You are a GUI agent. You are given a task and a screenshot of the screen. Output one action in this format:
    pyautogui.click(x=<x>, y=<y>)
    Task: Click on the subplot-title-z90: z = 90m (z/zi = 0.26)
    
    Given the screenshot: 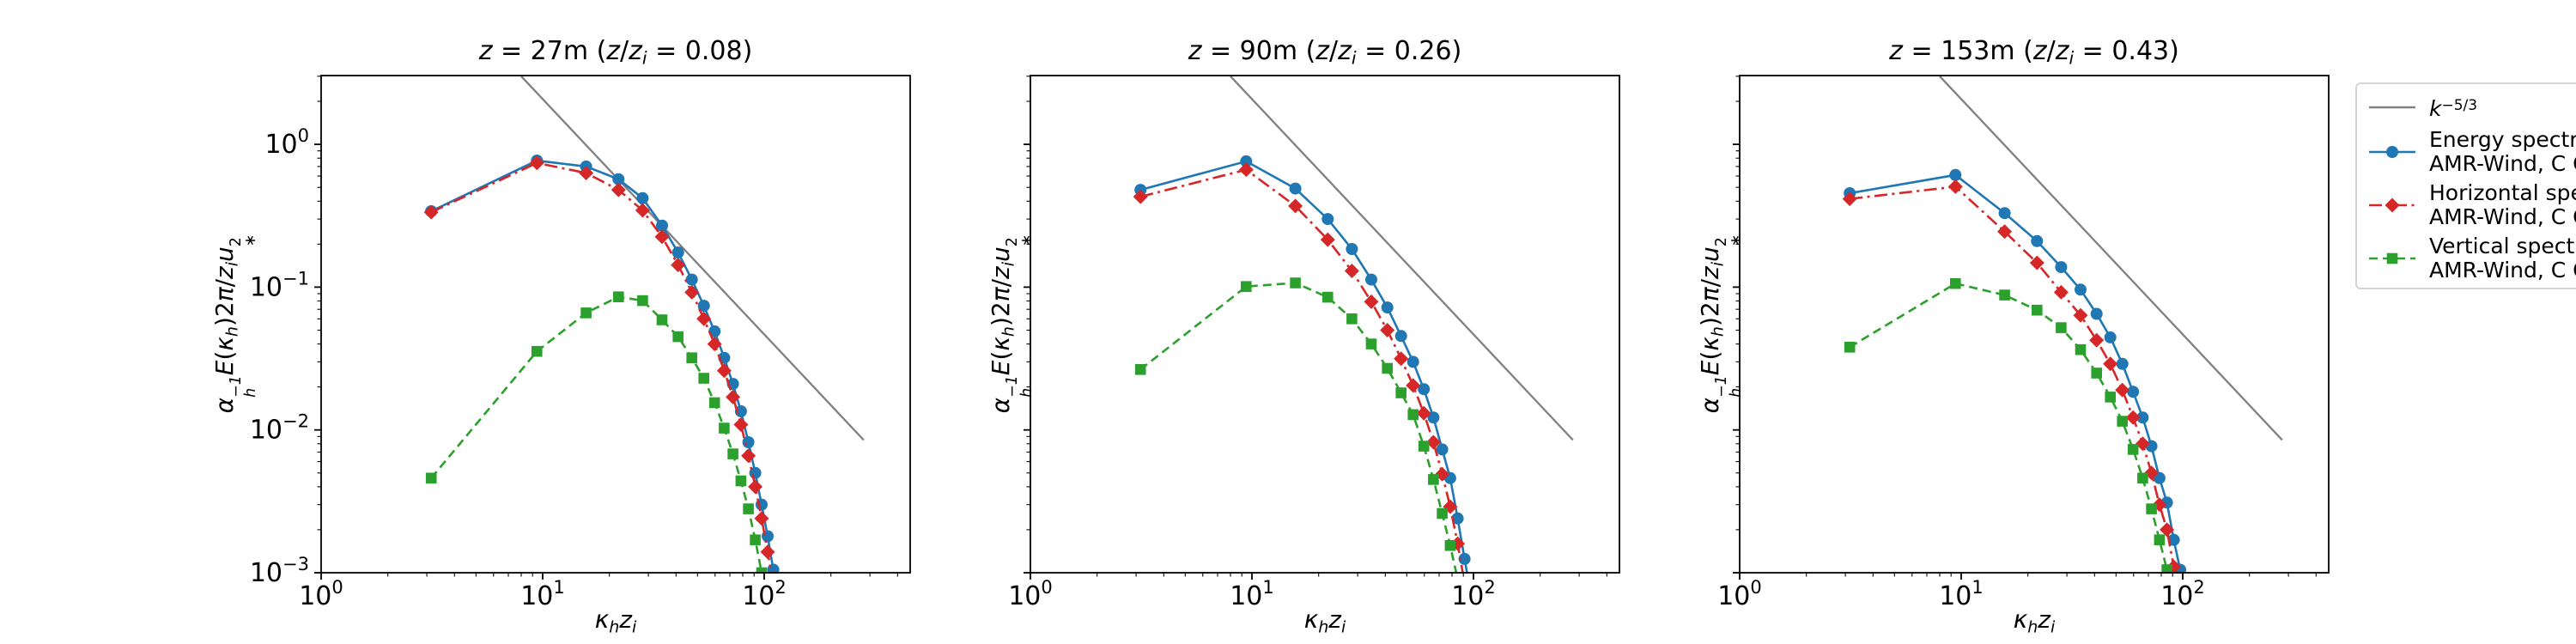 What is the action you would take?
    pyautogui.click(x=1325, y=52)
    